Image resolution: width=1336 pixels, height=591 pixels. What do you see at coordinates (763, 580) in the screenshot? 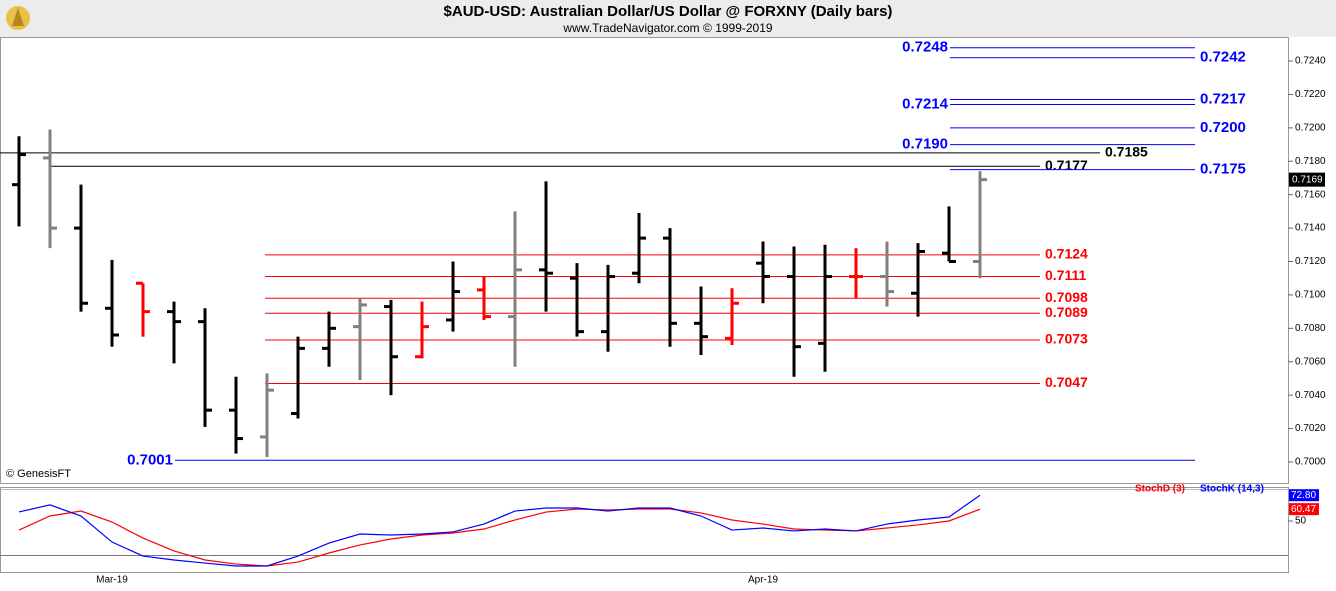
I see `x-tick-label: Apr-19` at bounding box center [763, 580].